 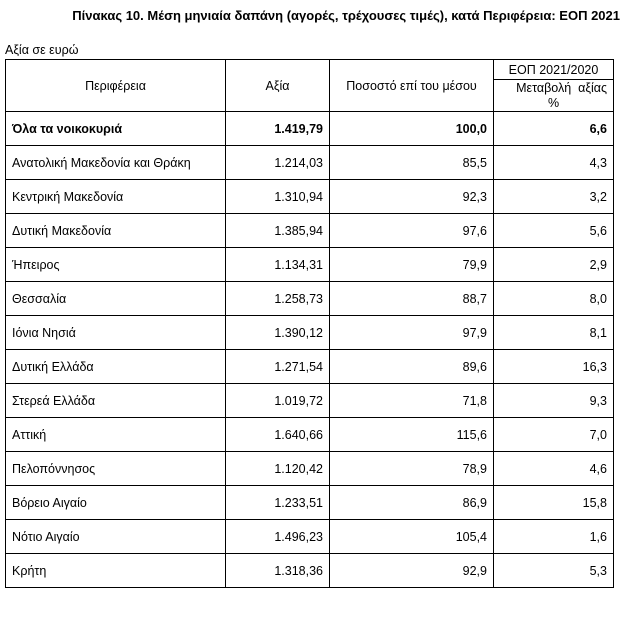 What do you see at coordinates (411, 434) in the screenshot?
I see `percent-cell: 115,6` at bounding box center [411, 434].